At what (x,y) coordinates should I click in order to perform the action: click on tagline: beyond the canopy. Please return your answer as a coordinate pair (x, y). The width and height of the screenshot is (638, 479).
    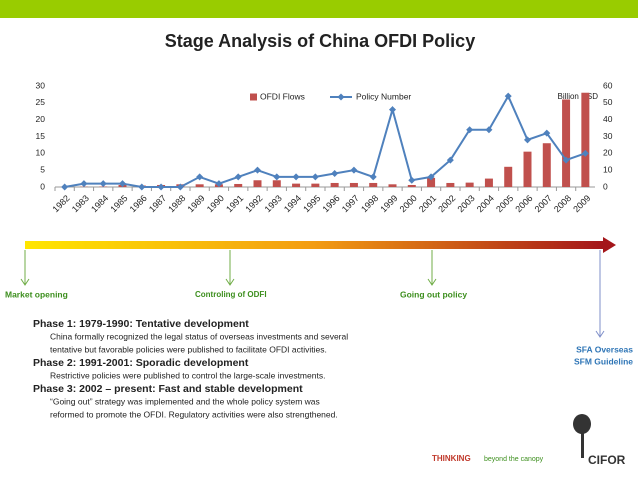
    Looking at the image, I should click on (514, 459).